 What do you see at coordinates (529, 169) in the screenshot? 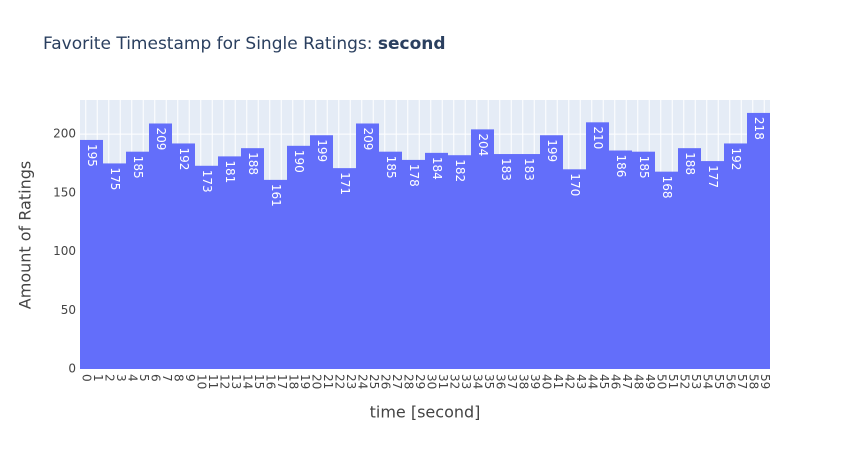
I see `data-label: 183` at bounding box center [529, 169].